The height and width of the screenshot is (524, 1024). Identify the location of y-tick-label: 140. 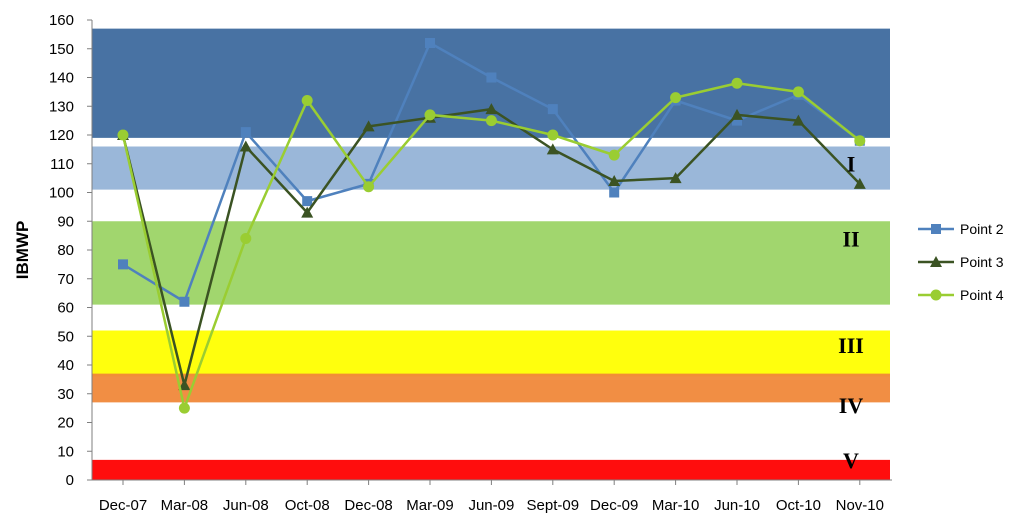
(61, 78).